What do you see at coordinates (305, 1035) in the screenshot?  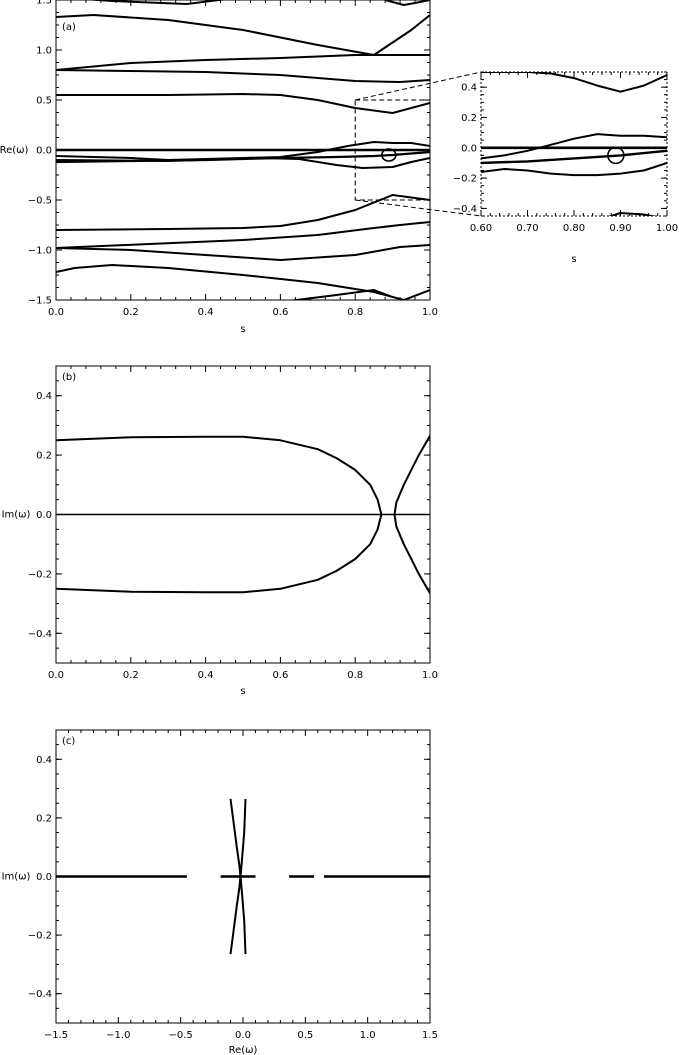 I see `x-tick-label: 0.5` at bounding box center [305, 1035].